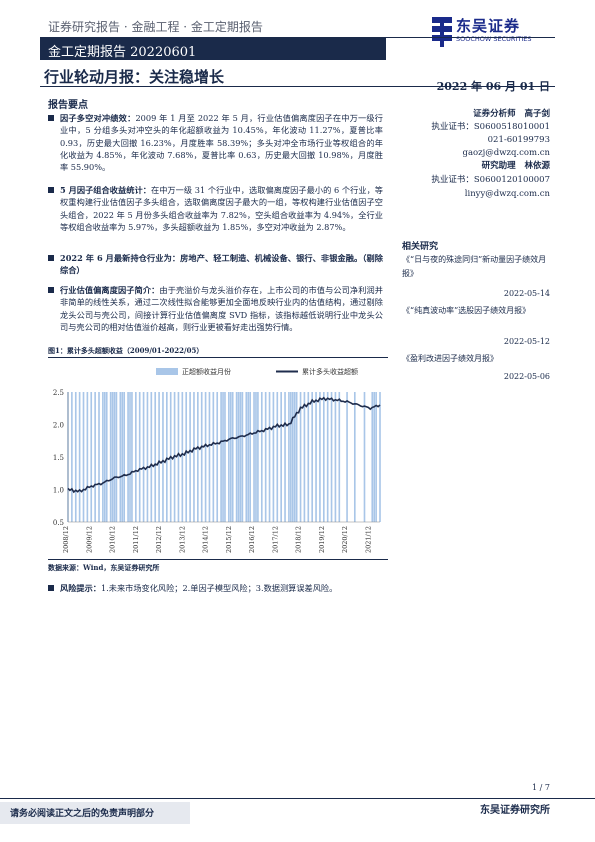 This screenshot has height=842, width=595. What do you see at coordinates (450, 358) in the screenshot?
I see `related-report-title: 《盈利改进因子绩效月报》` at bounding box center [450, 358].